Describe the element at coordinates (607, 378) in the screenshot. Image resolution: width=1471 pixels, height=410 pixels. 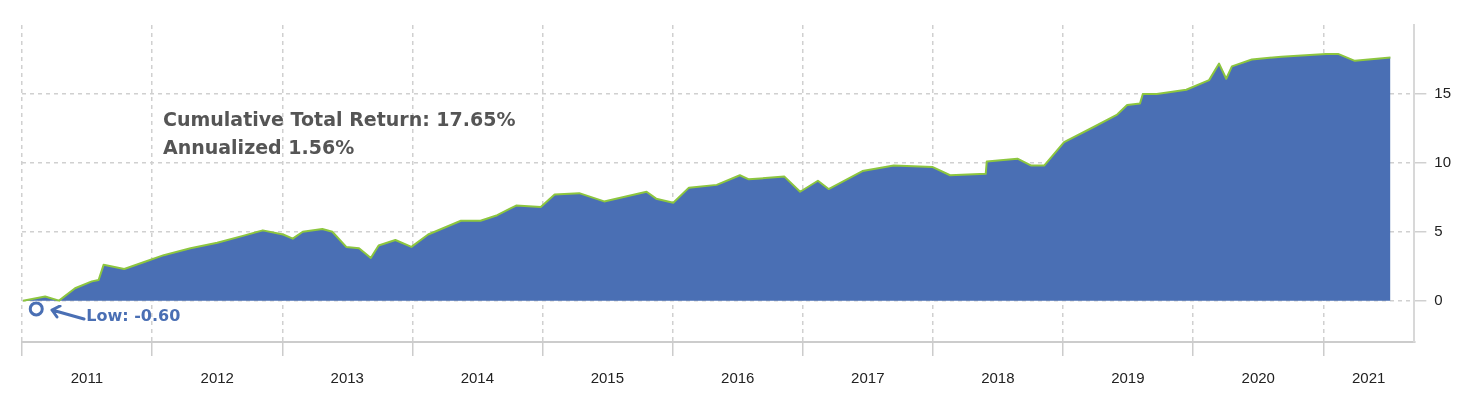
I see `x-tick-label: 2015` at that location.